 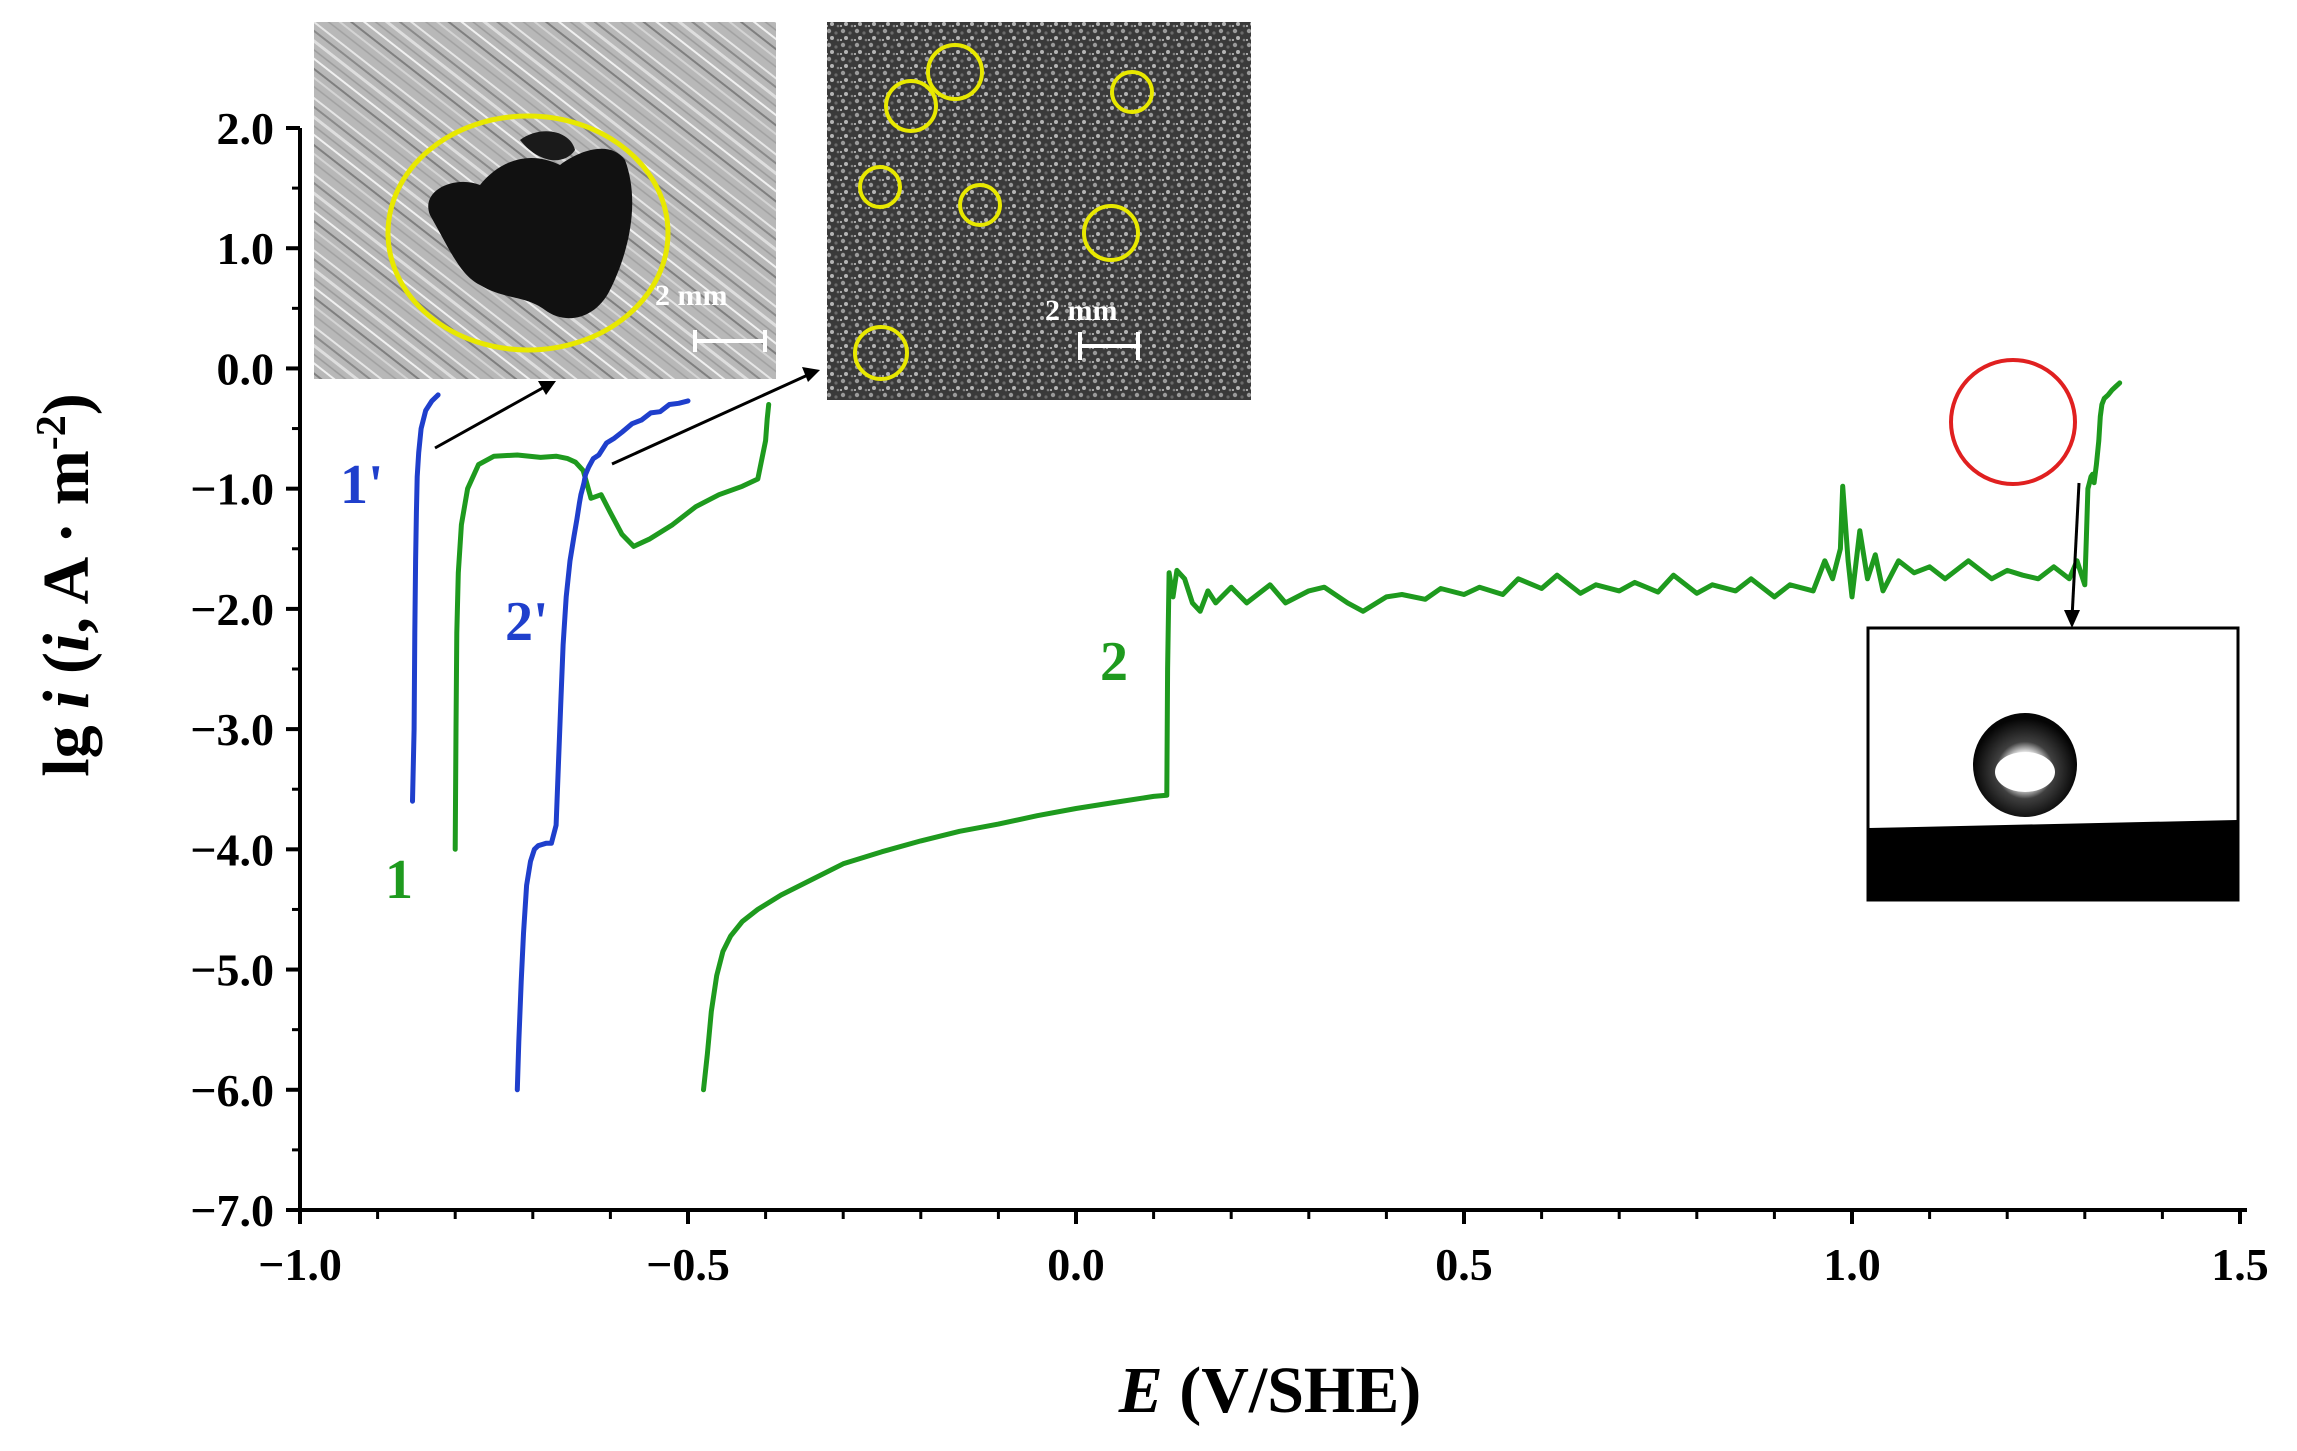 What do you see at coordinates (246, 248) in the screenshot?
I see `y-tick-label: 1.0` at bounding box center [246, 248].